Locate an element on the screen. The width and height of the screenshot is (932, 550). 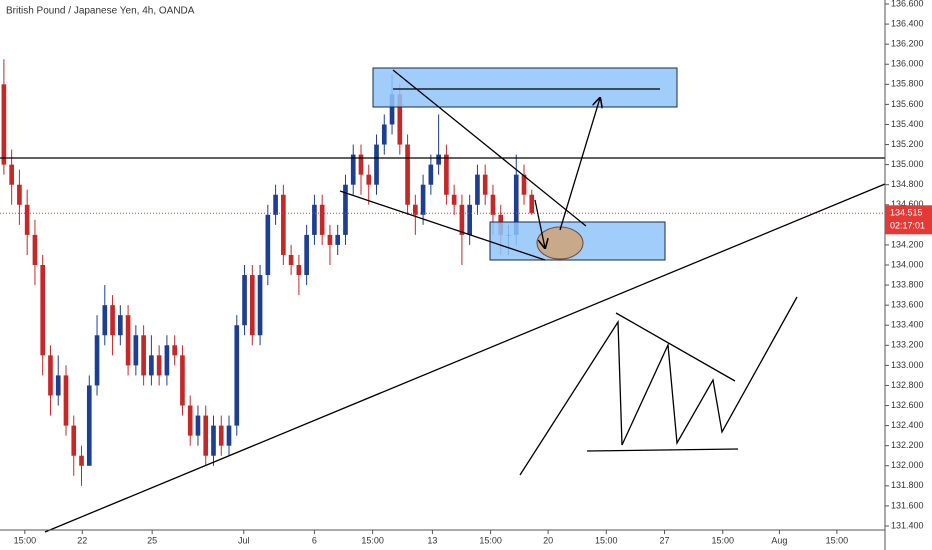
y-tick-label: 136.400 is located at coordinates (907, 23).